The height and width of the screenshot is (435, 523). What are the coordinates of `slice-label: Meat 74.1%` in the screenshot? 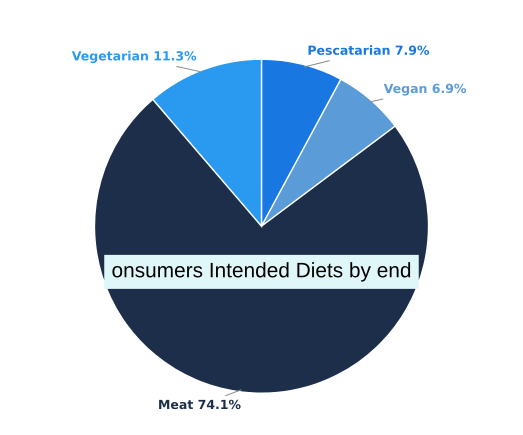 It's located at (200, 405).